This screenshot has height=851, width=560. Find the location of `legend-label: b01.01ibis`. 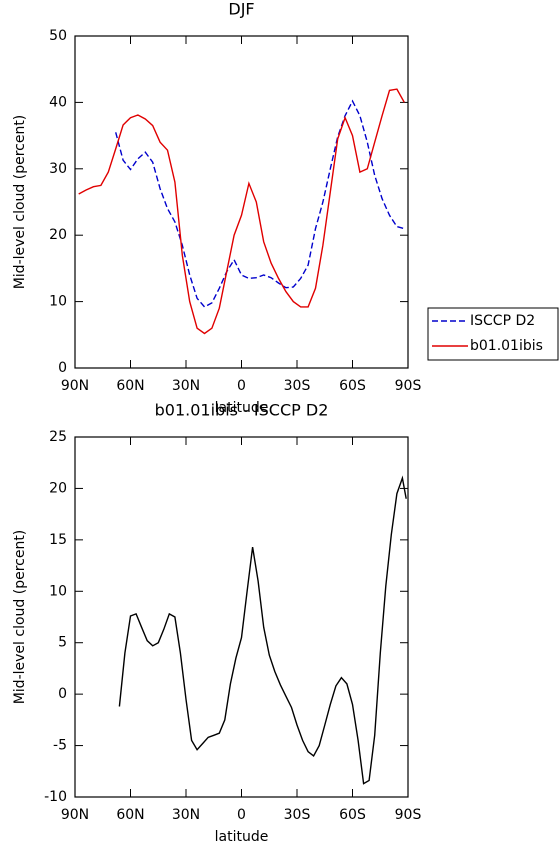

legend-label: b01.01ibis is located at coordinates (506, 346).